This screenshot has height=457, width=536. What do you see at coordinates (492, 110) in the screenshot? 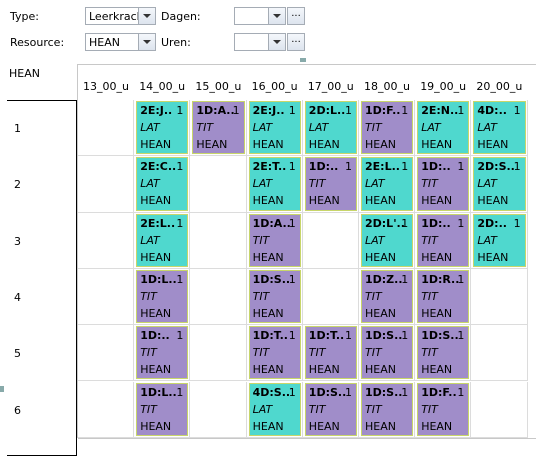
I see `lesson-code: 4D:..` at bounding box center [492, 110].